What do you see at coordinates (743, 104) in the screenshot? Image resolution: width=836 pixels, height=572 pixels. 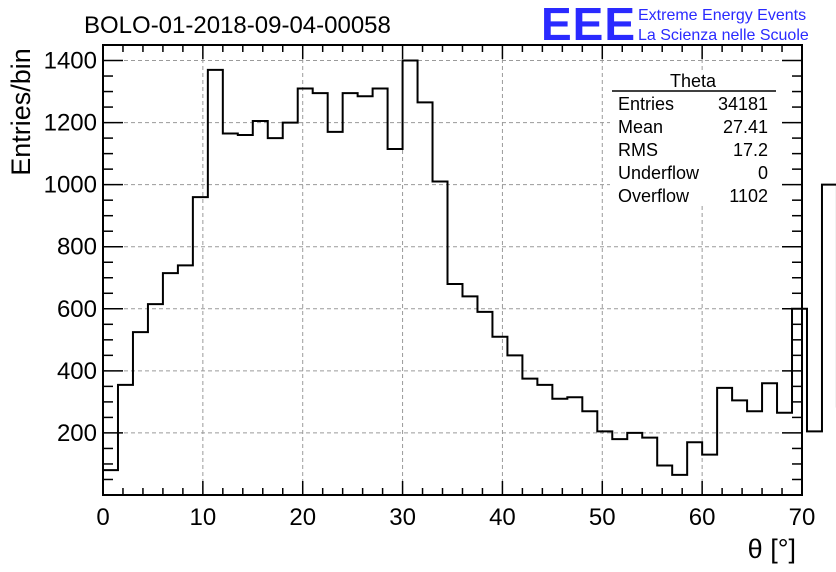 I see `stats-entries-value: 34181` at bounding box center [743, 104].